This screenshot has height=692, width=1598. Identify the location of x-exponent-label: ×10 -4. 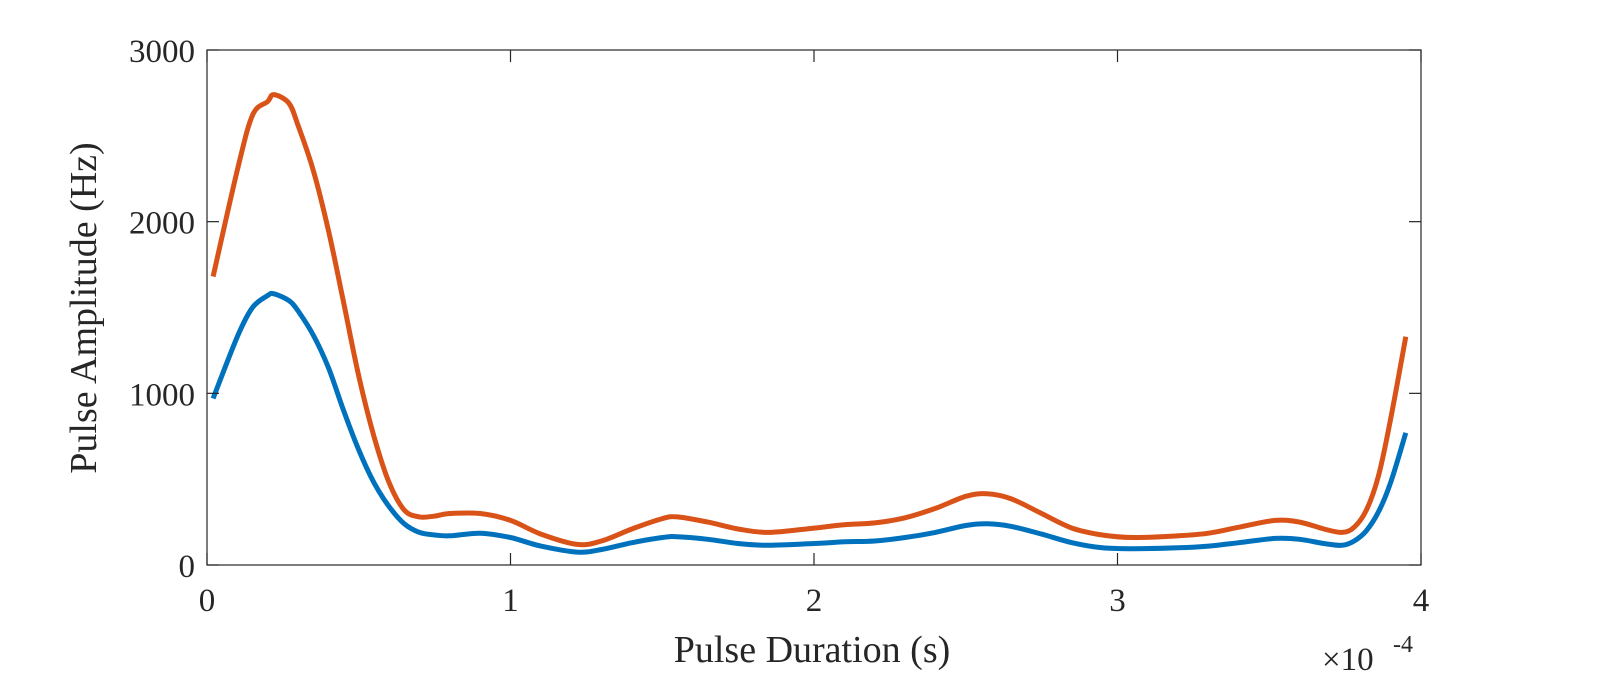
(1367, 655).